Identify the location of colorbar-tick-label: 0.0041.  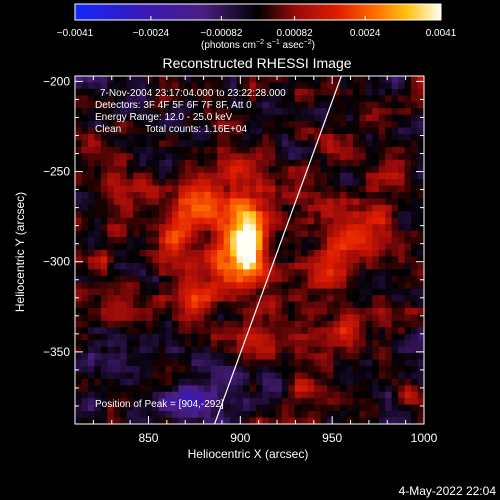
(441, 33).